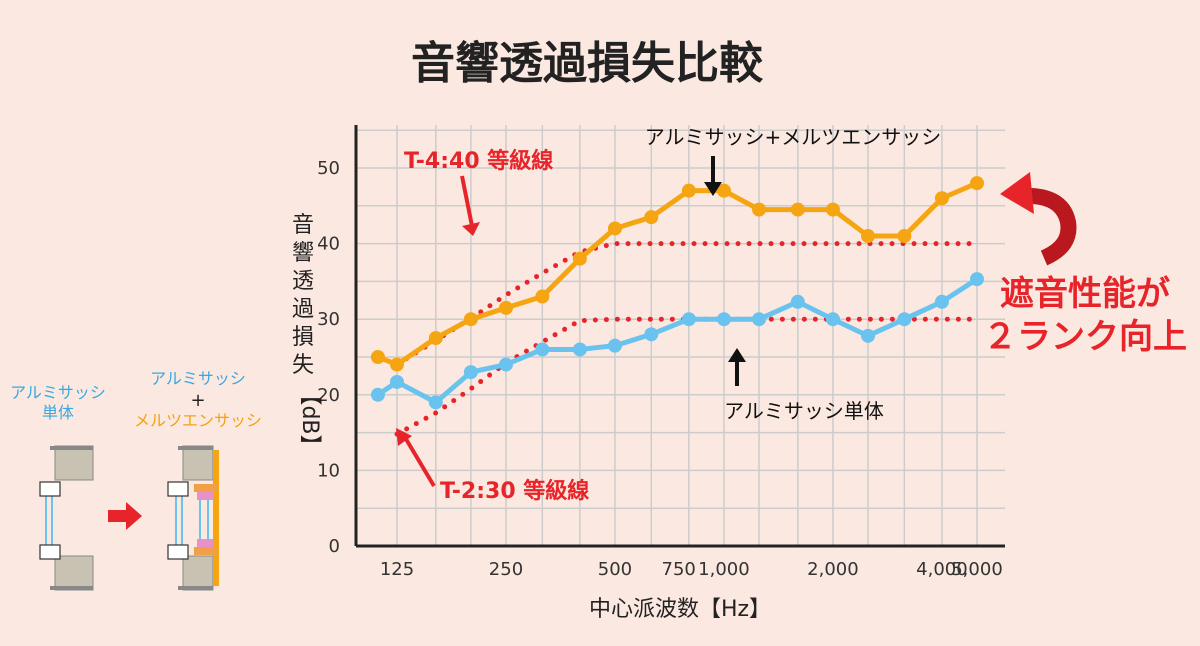 The width and height of the screenshot is (1200, 646). What do you see at coordinates (328, 319) in the screenshot?
I see `y-tick-30: 30` at bounding box center [328, 319].